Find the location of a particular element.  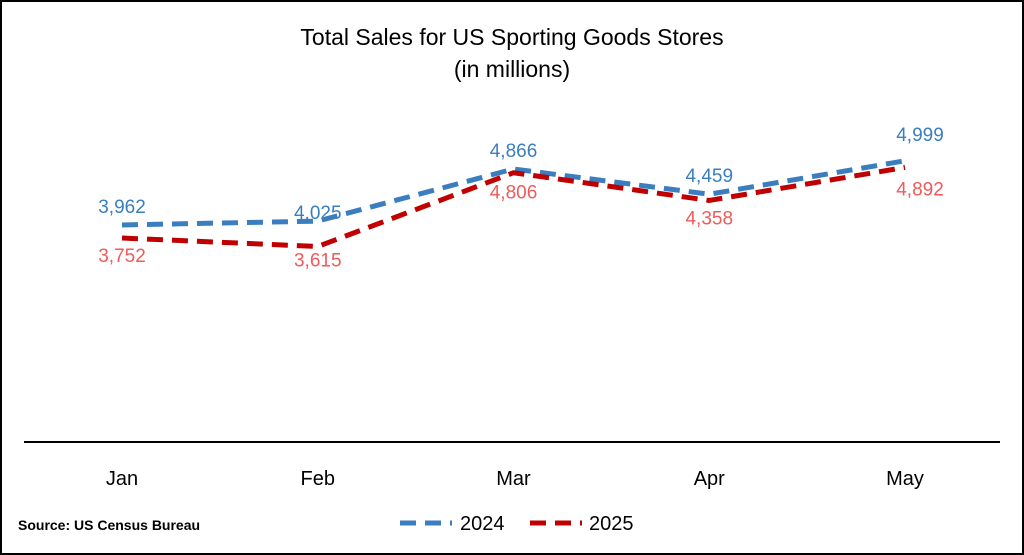

legend-label-2025: 2025 is located at coordinates (611, 524).